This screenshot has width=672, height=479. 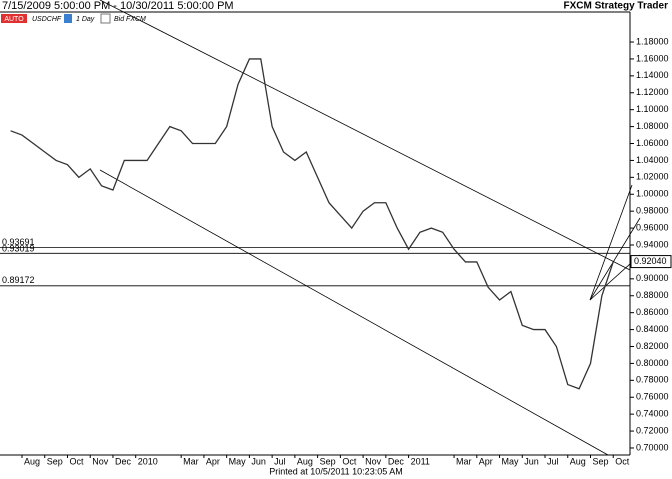 What do you see at coordinates (652, 227) in the screenshot?
I see `y-tick-label: 0.96000` at bounding box center [652, 227].